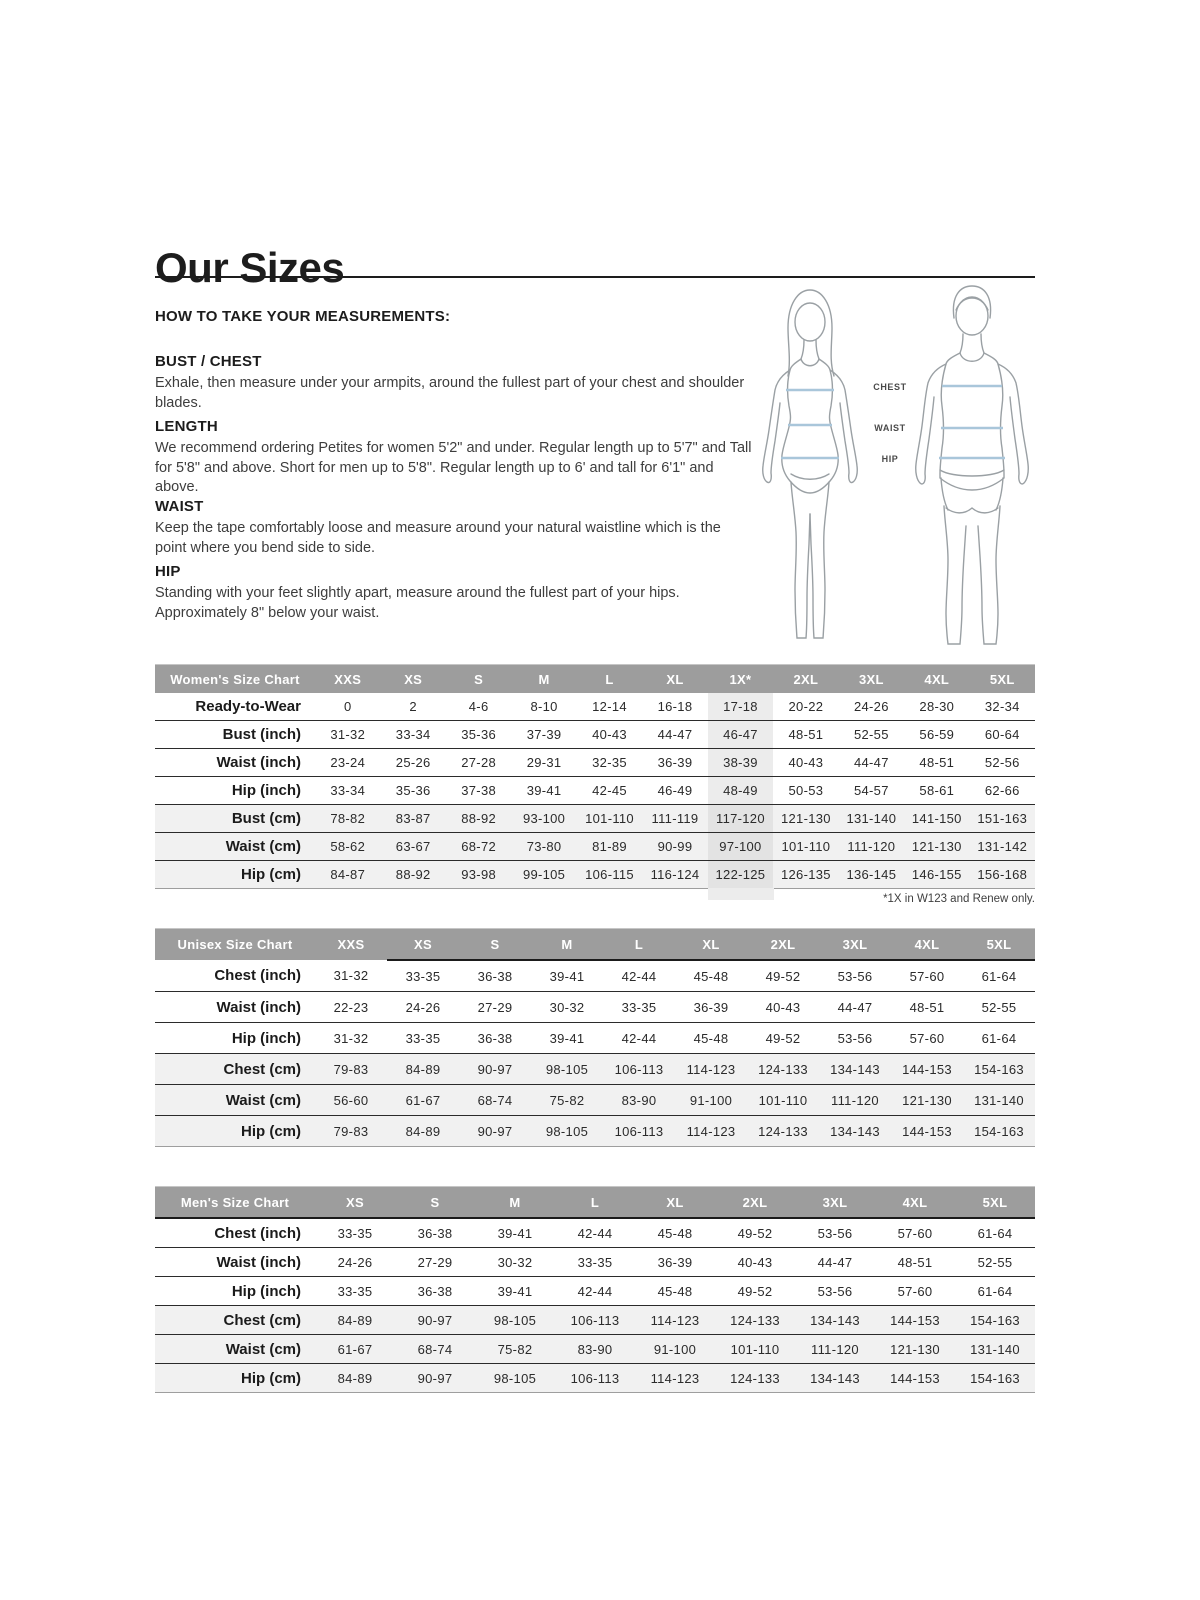  What do you see at coordinates (1002, 874) in the screenshot?
I see `size-cell: 156-168` at bounding box center [1002, 874].